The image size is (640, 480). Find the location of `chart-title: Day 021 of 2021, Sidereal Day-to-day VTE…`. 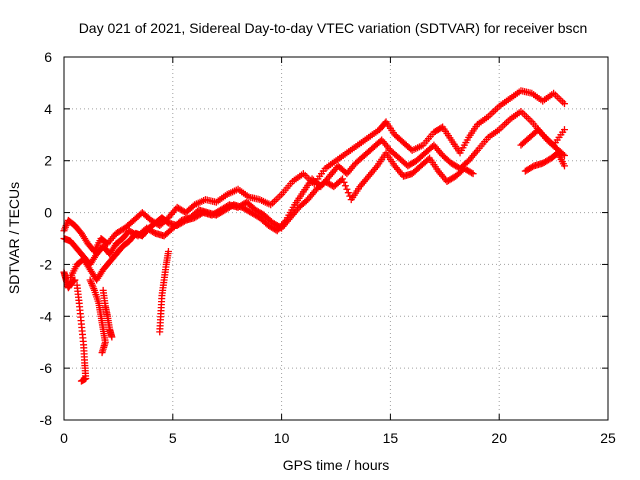

chart-title: Day 021 of 2021, Sidereal Day-to-day VTE… is located at coordinates (333, 28).